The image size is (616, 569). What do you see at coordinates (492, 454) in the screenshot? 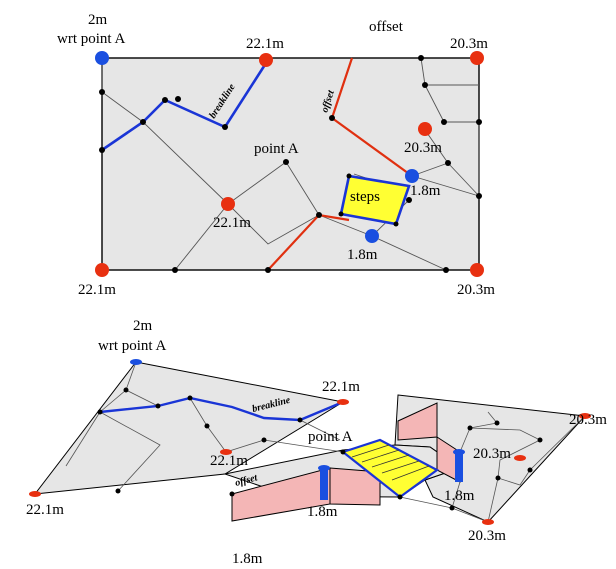
I see `iso-label-inner-right: 20.3m` at bounding box center [492, 454].